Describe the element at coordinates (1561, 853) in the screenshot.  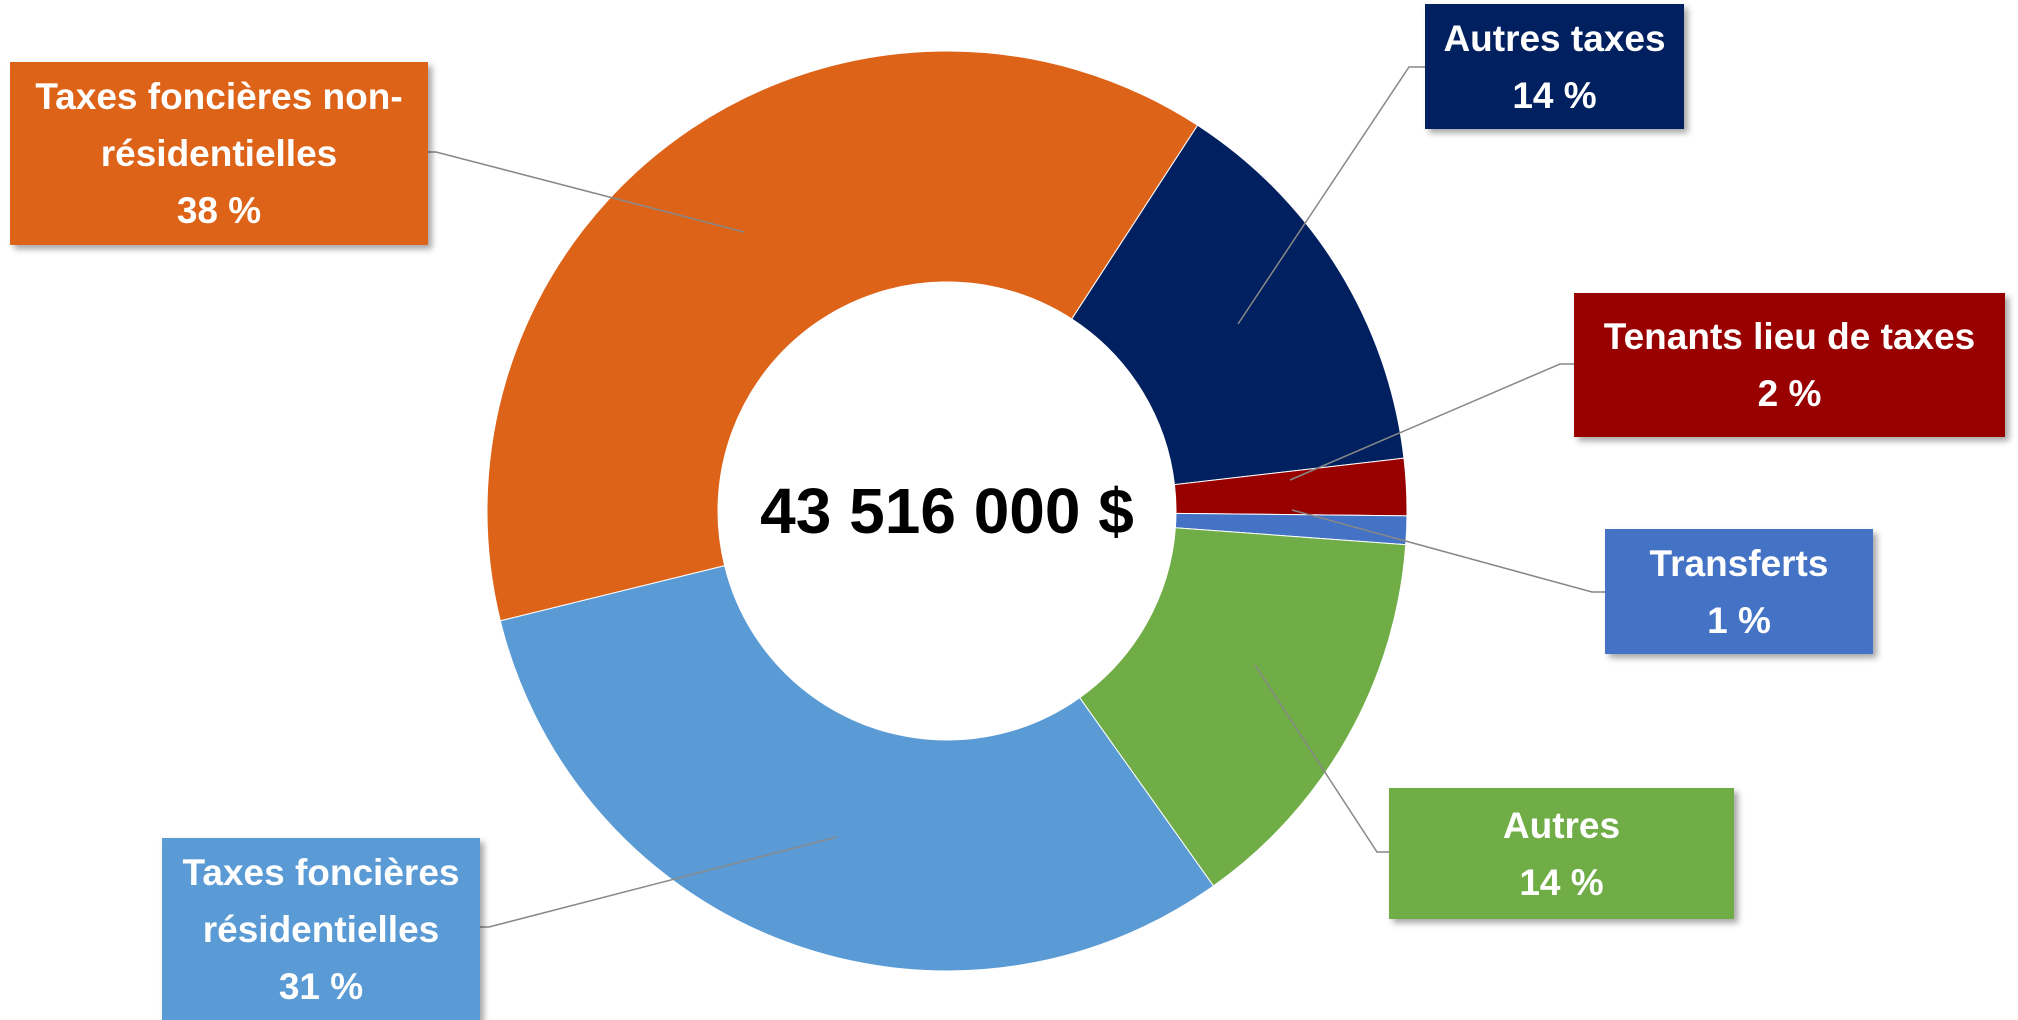
I see `data-label: Autres 14 %` at that location.